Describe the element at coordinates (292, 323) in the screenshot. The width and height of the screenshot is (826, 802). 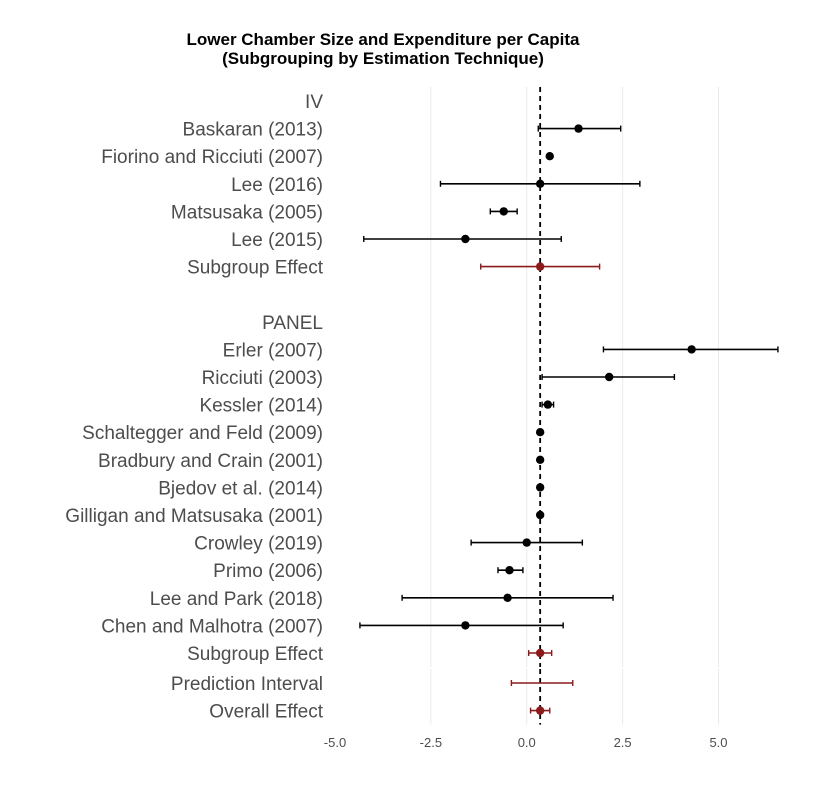
I see `row-label: PANEL` at that location.